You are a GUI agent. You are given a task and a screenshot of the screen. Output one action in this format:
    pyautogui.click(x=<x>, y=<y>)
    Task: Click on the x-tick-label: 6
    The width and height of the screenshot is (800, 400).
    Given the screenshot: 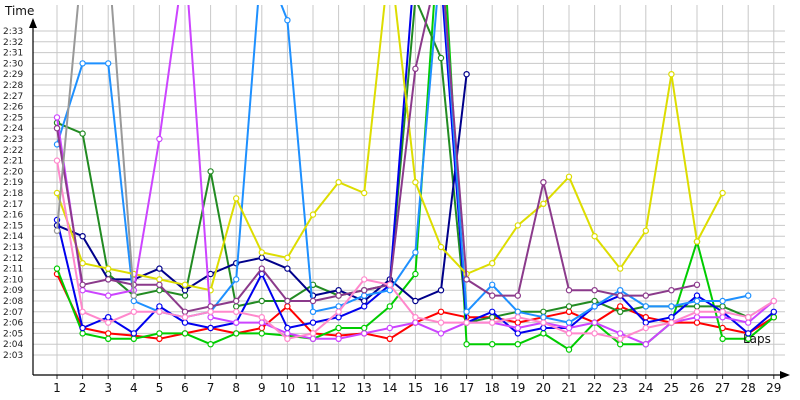 What is the action you would take?
    pyautogui.click(x=185, y=388)
    